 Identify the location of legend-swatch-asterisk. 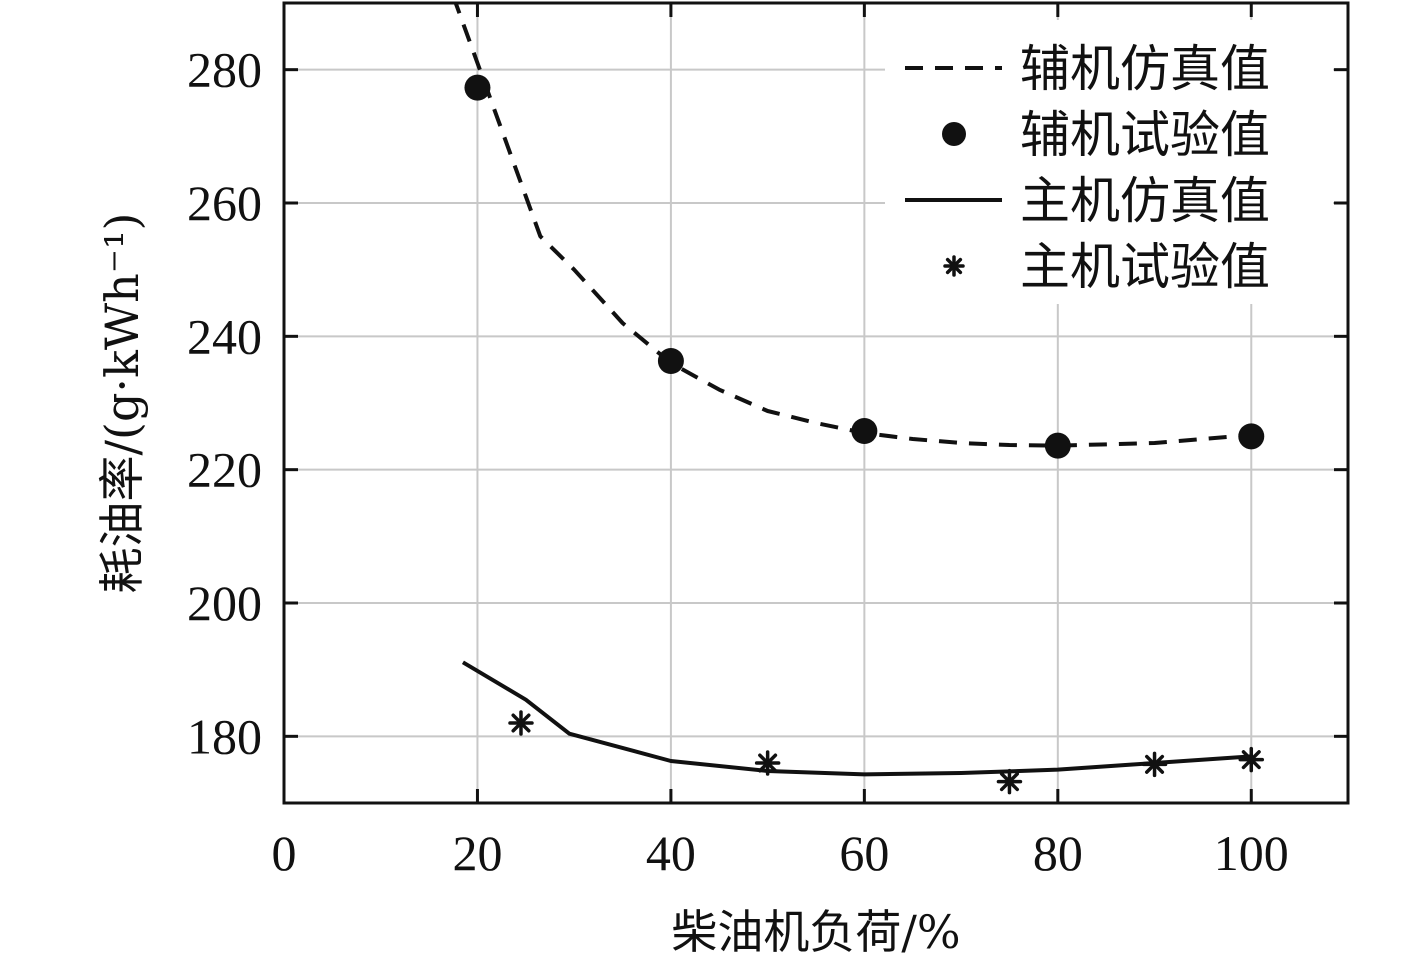
(954, 266).